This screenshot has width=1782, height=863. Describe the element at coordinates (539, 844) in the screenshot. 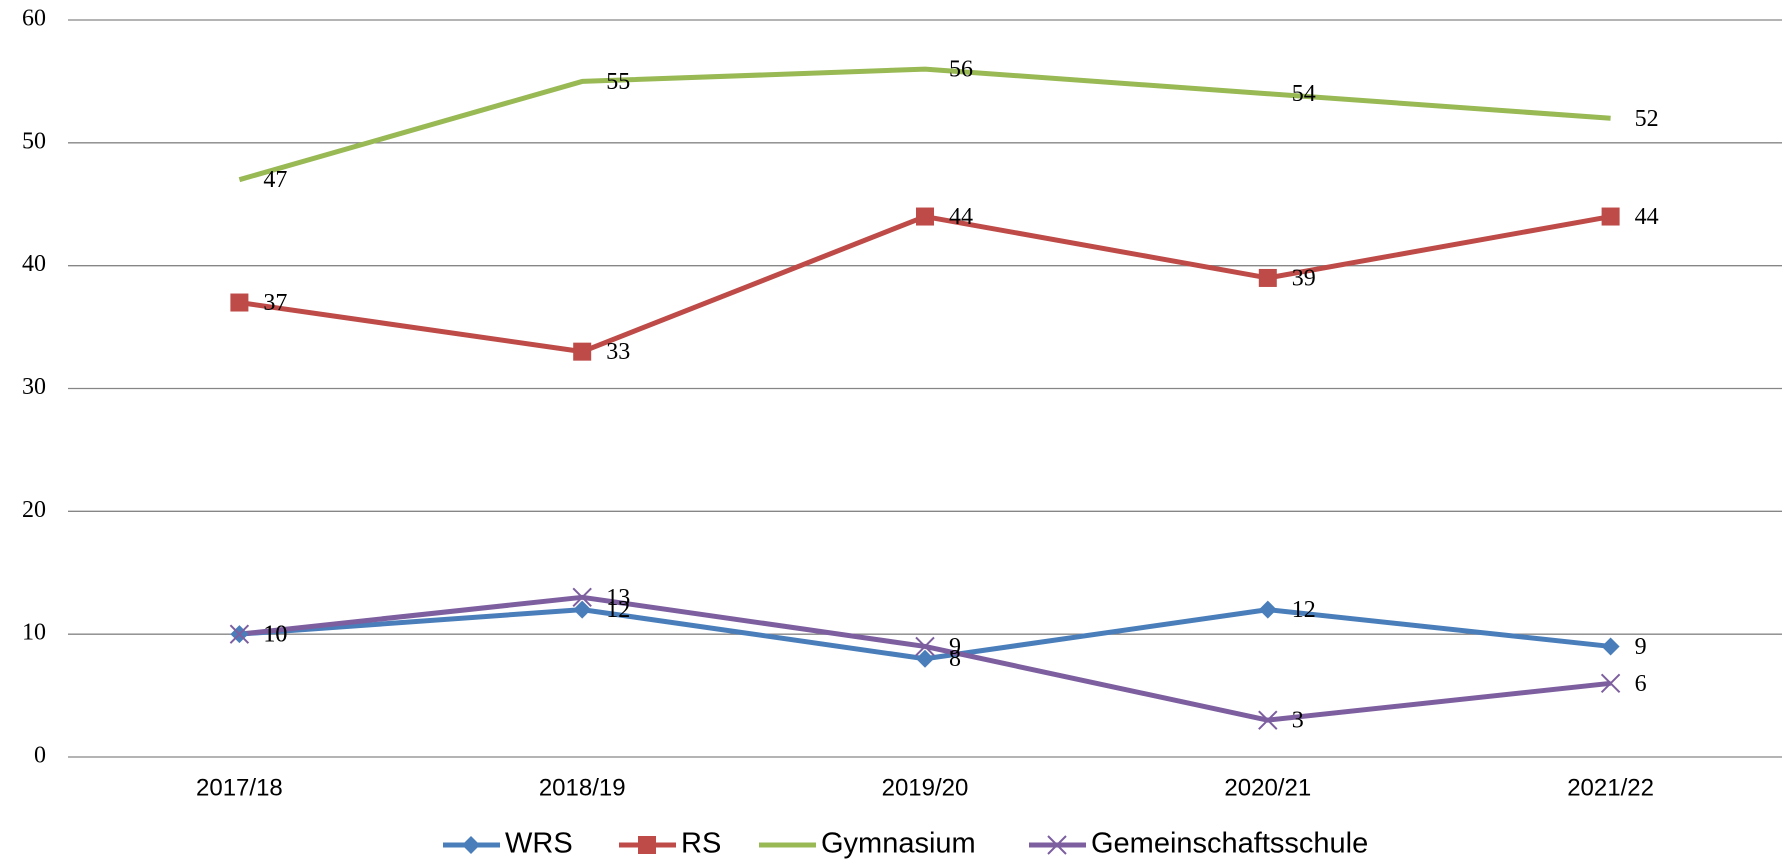

I see `legend-label: WRS` at that location.